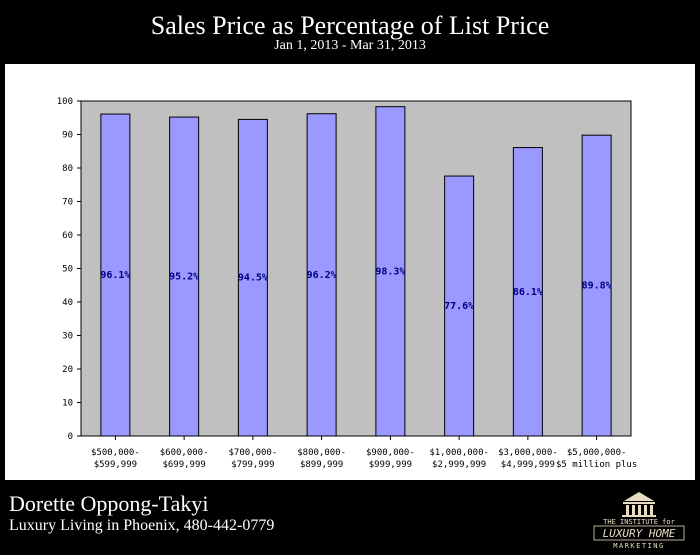 This screenshot has width=700, height=555. I want to click on y-tick-label: 60, so click(67, 236).